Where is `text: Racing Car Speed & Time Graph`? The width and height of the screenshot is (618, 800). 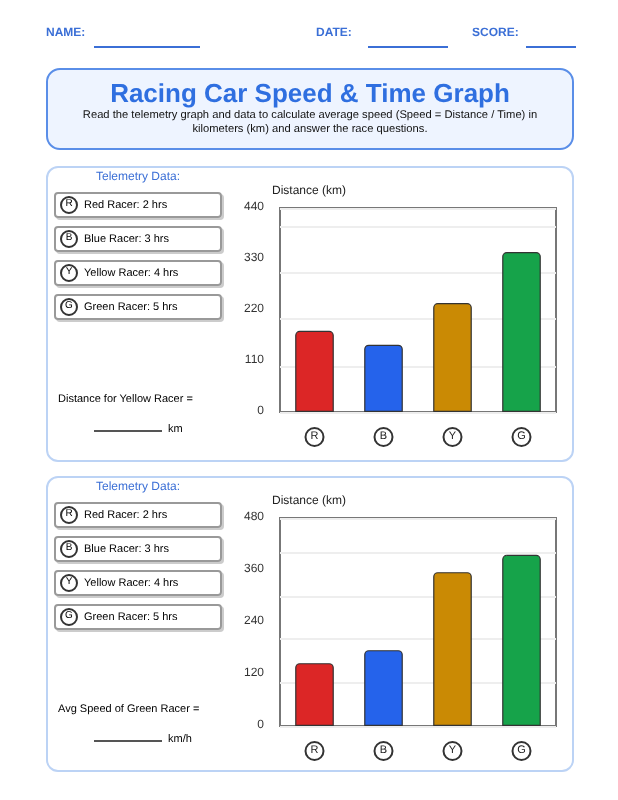
text: Racing Car Speed & Time Graph is located at coordinates (310, 93).